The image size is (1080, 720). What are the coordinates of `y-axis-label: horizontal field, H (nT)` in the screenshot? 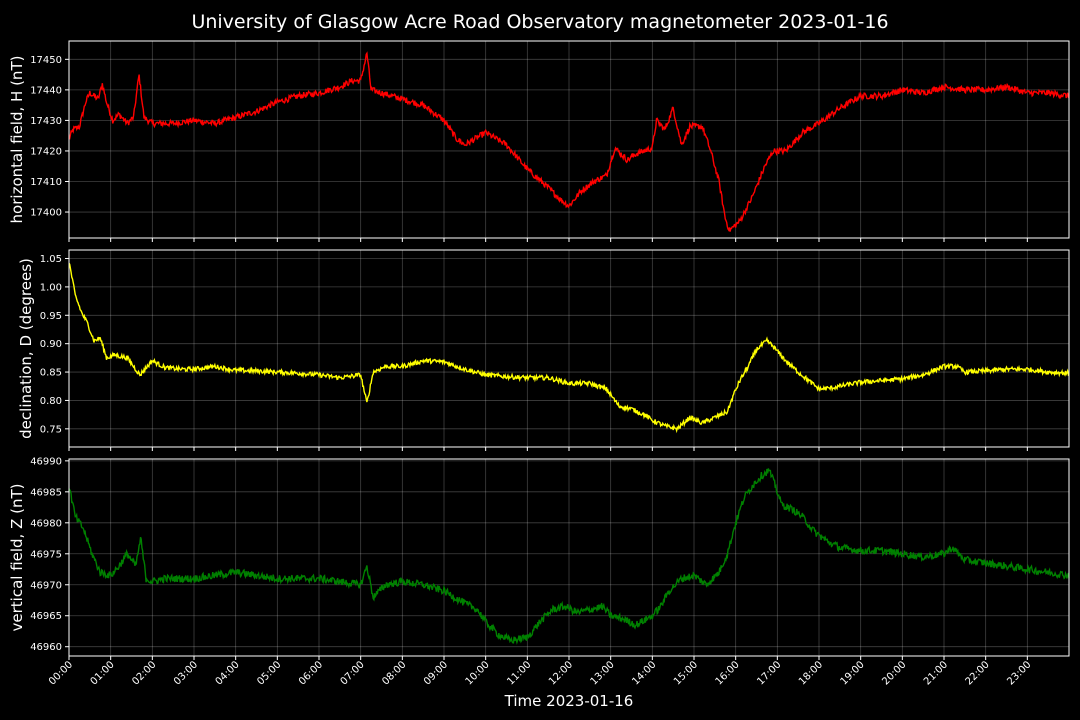 It's located at (17, 140).